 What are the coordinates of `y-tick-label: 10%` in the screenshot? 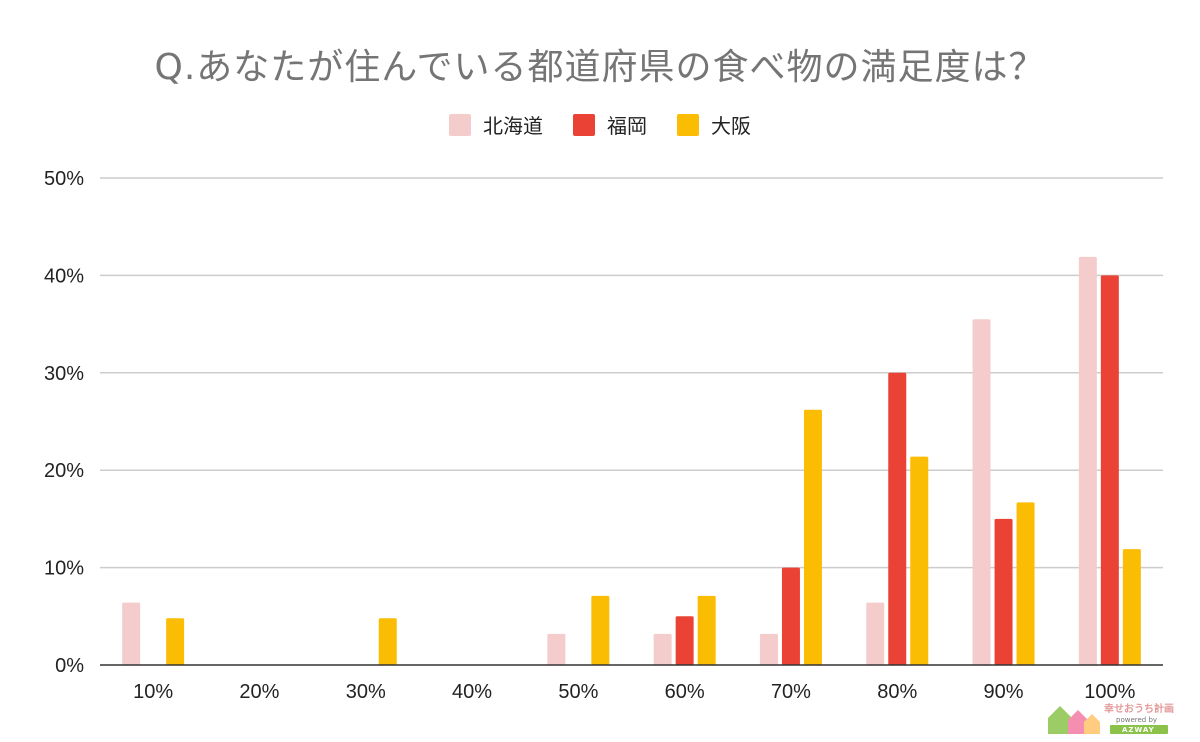 It's located at (64, 569).